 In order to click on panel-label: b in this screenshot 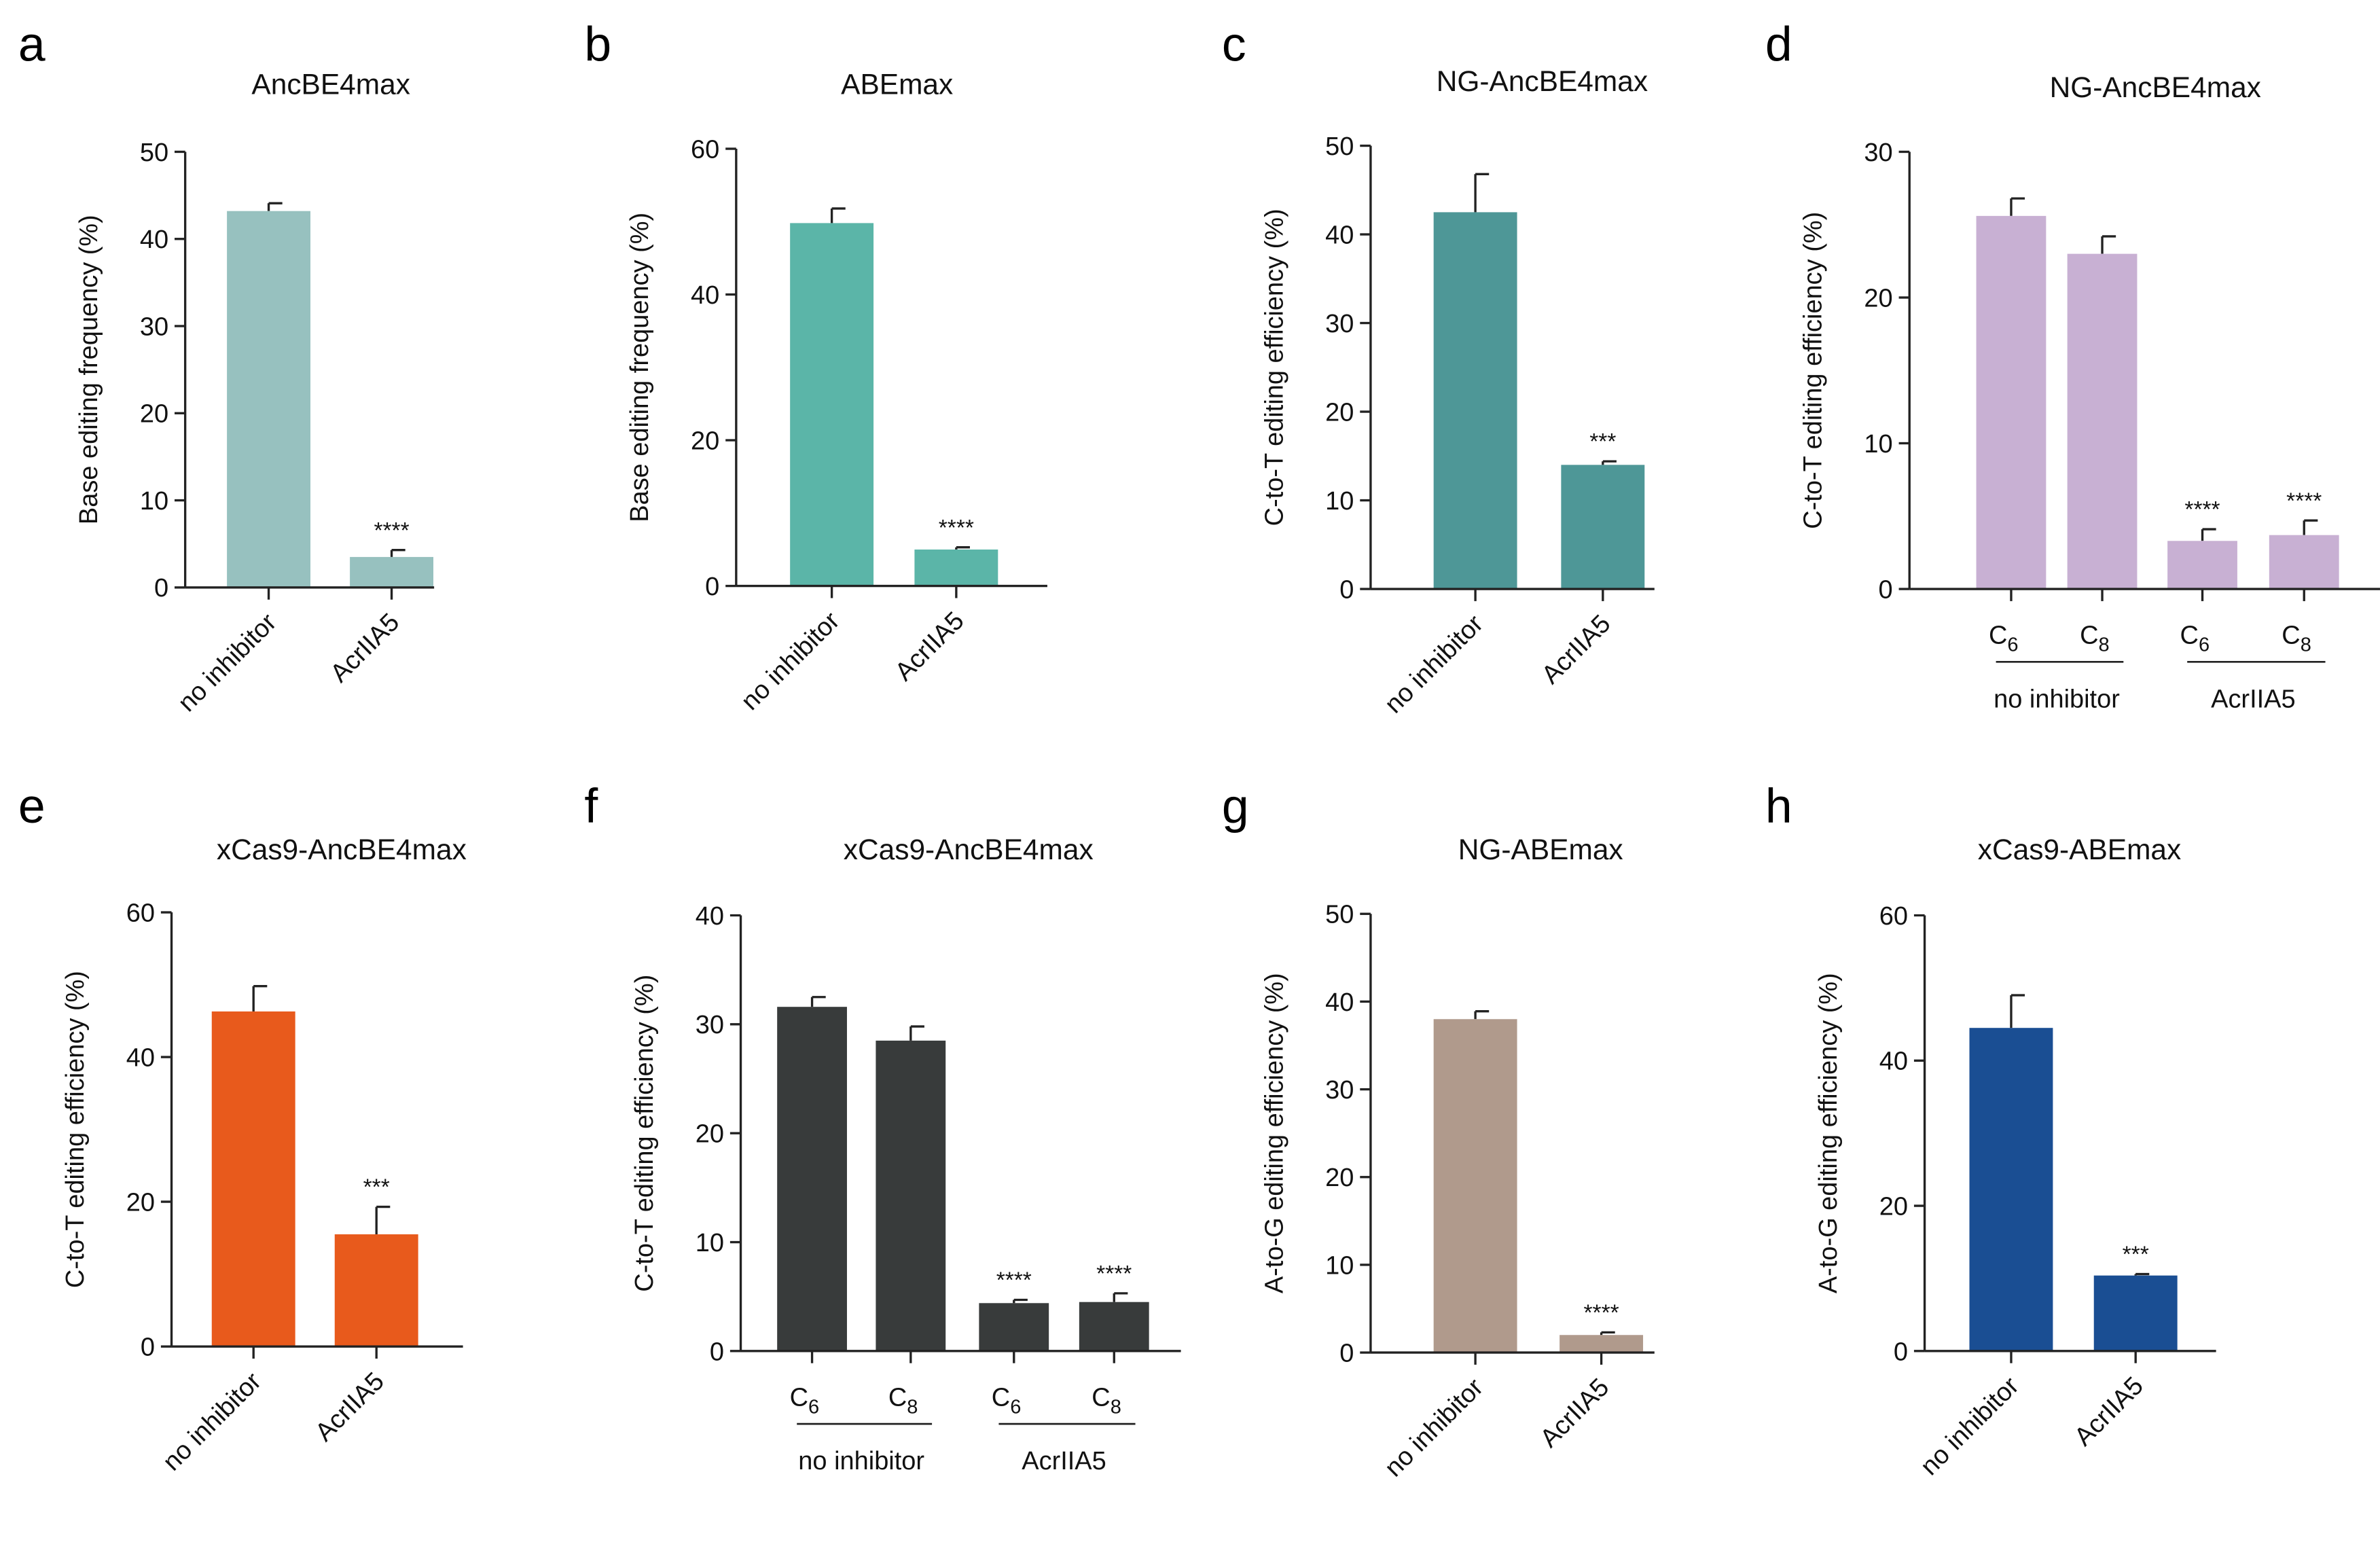, I will do `click(597, 44)`.